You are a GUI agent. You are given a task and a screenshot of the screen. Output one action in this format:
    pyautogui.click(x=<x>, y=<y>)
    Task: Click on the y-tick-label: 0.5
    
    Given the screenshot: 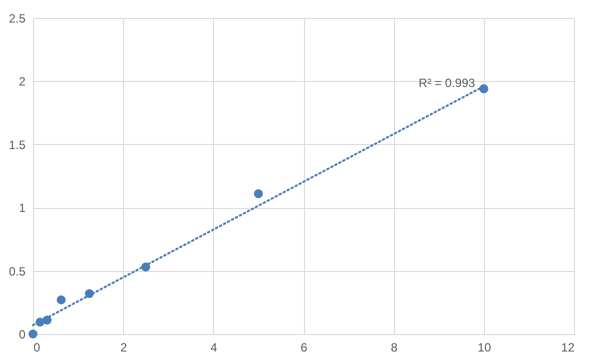 What is the action you would take?
    pyautogui.click(x=17, y=271)
    